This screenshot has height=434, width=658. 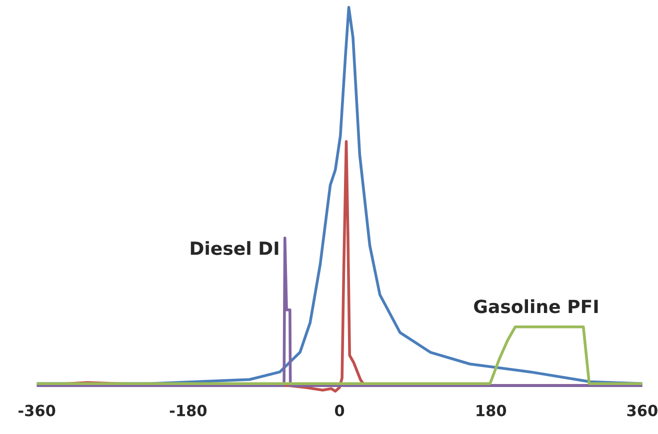 What do you see at coordinates (536, 306) in the screenshot?
I see `series-label: Gasoline PFI` at bounding box center [536, 306].